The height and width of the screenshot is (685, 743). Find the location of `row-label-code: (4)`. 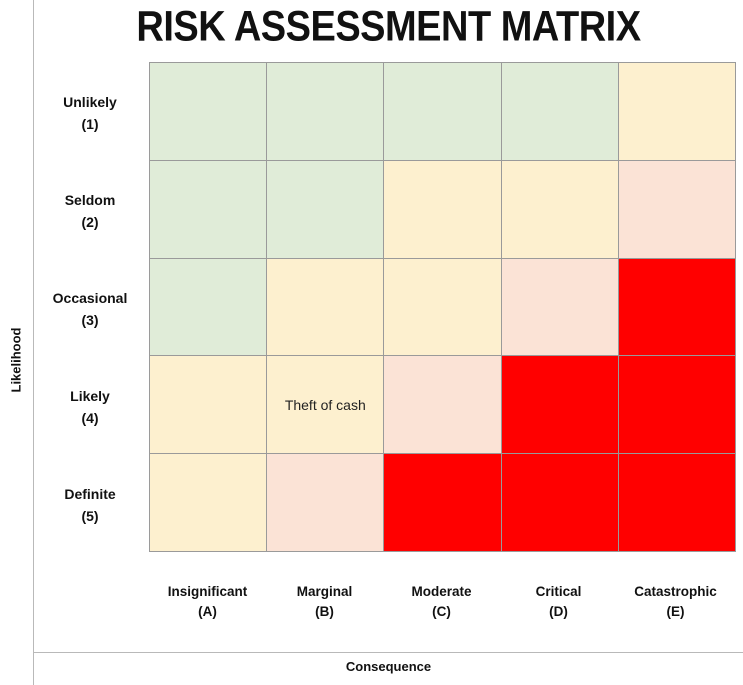

row-label-code: (4) is located at coordinates (90, 418).